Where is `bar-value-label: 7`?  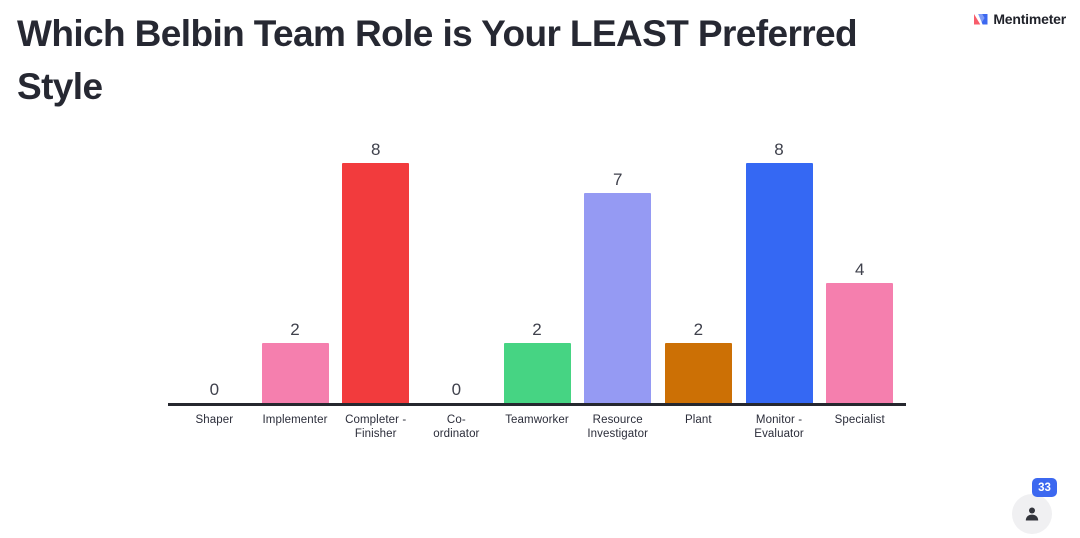
bar-value-label: 7 is located at coordinates (617, 179).